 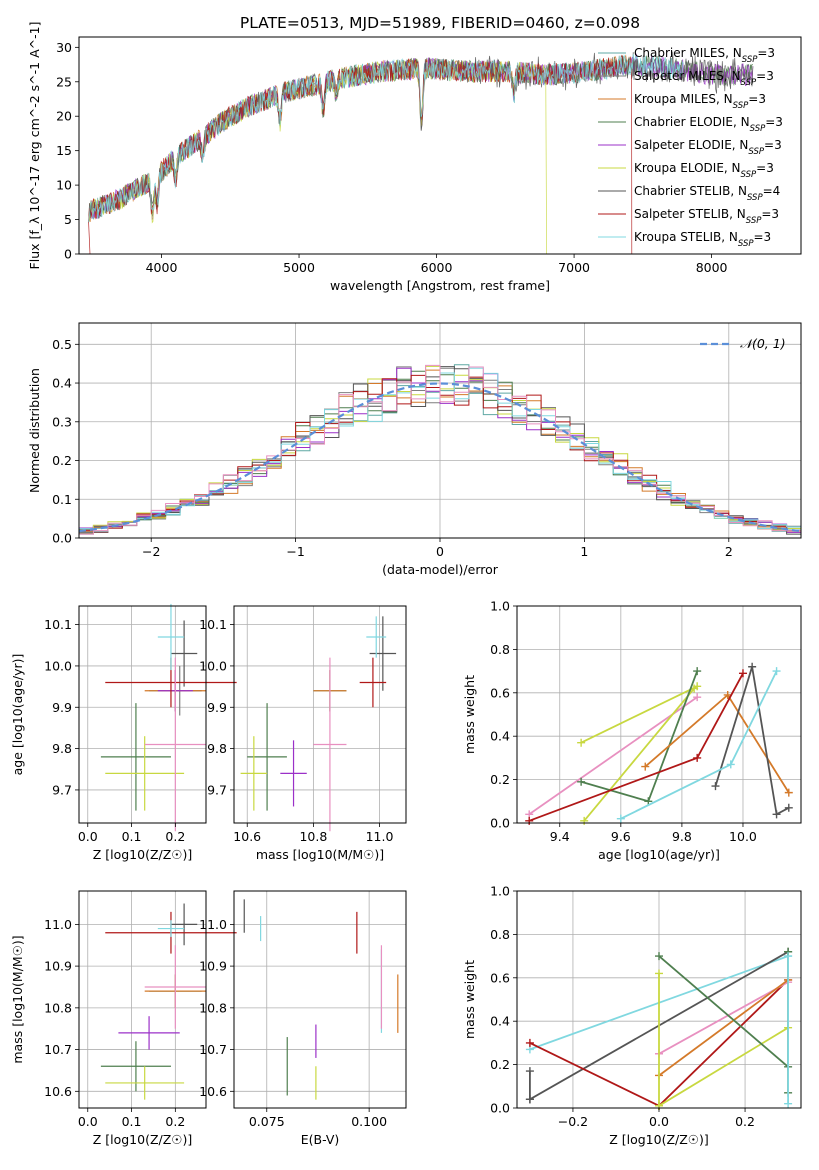 What do you see at coordinates (700, 101) in the screenshot?
I see `legend-label: Kroupa MILES, NSSP=3` at bounding box center [700, 101].